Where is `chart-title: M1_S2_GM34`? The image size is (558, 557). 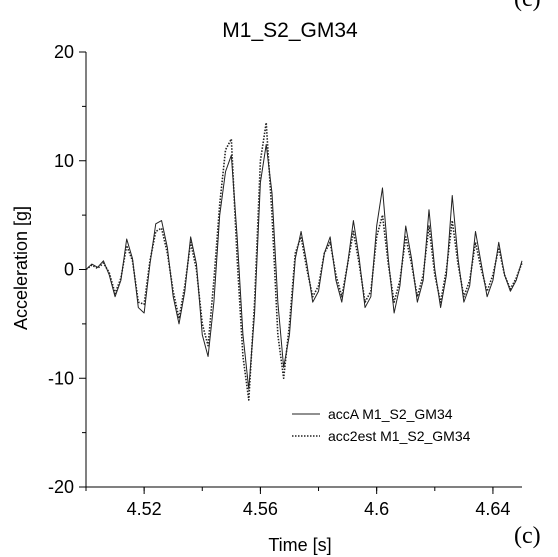 chart-title: M1_S2_GM34 is located at coordinates (290, 30).